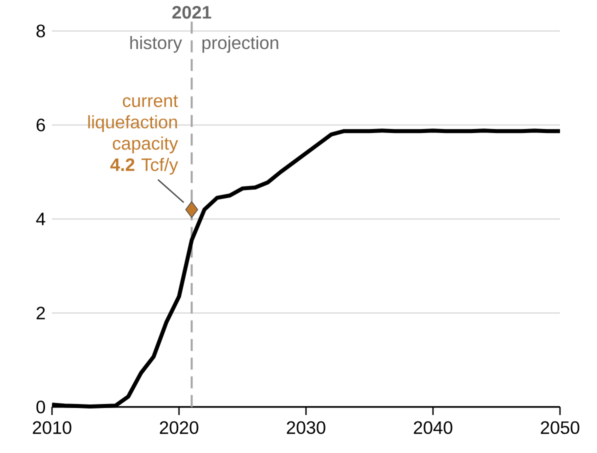  Describe the element at coordinates (433, 427) in the screenshot. I see `x-tick-label: 2040` at that location.